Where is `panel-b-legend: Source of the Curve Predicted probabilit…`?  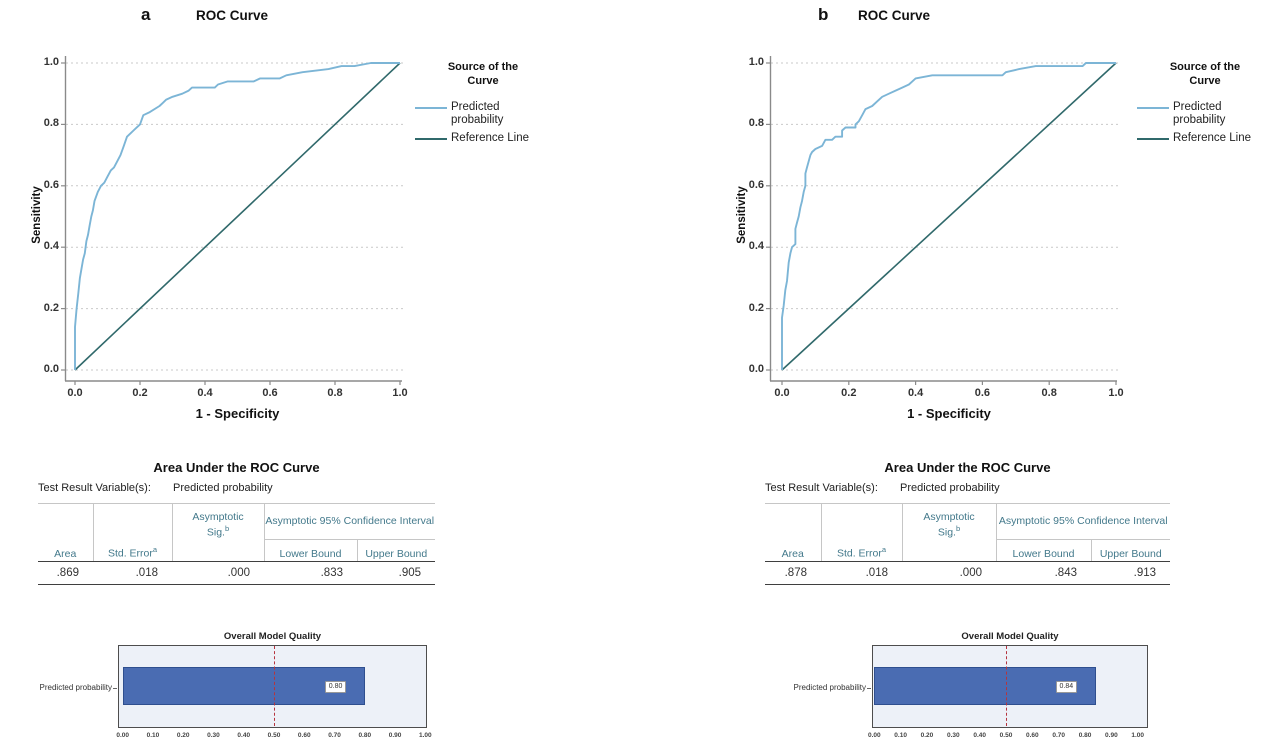
panel-b-legend: Source of the Curve Predicted probabilit… is located at coordinates (1200, 105).